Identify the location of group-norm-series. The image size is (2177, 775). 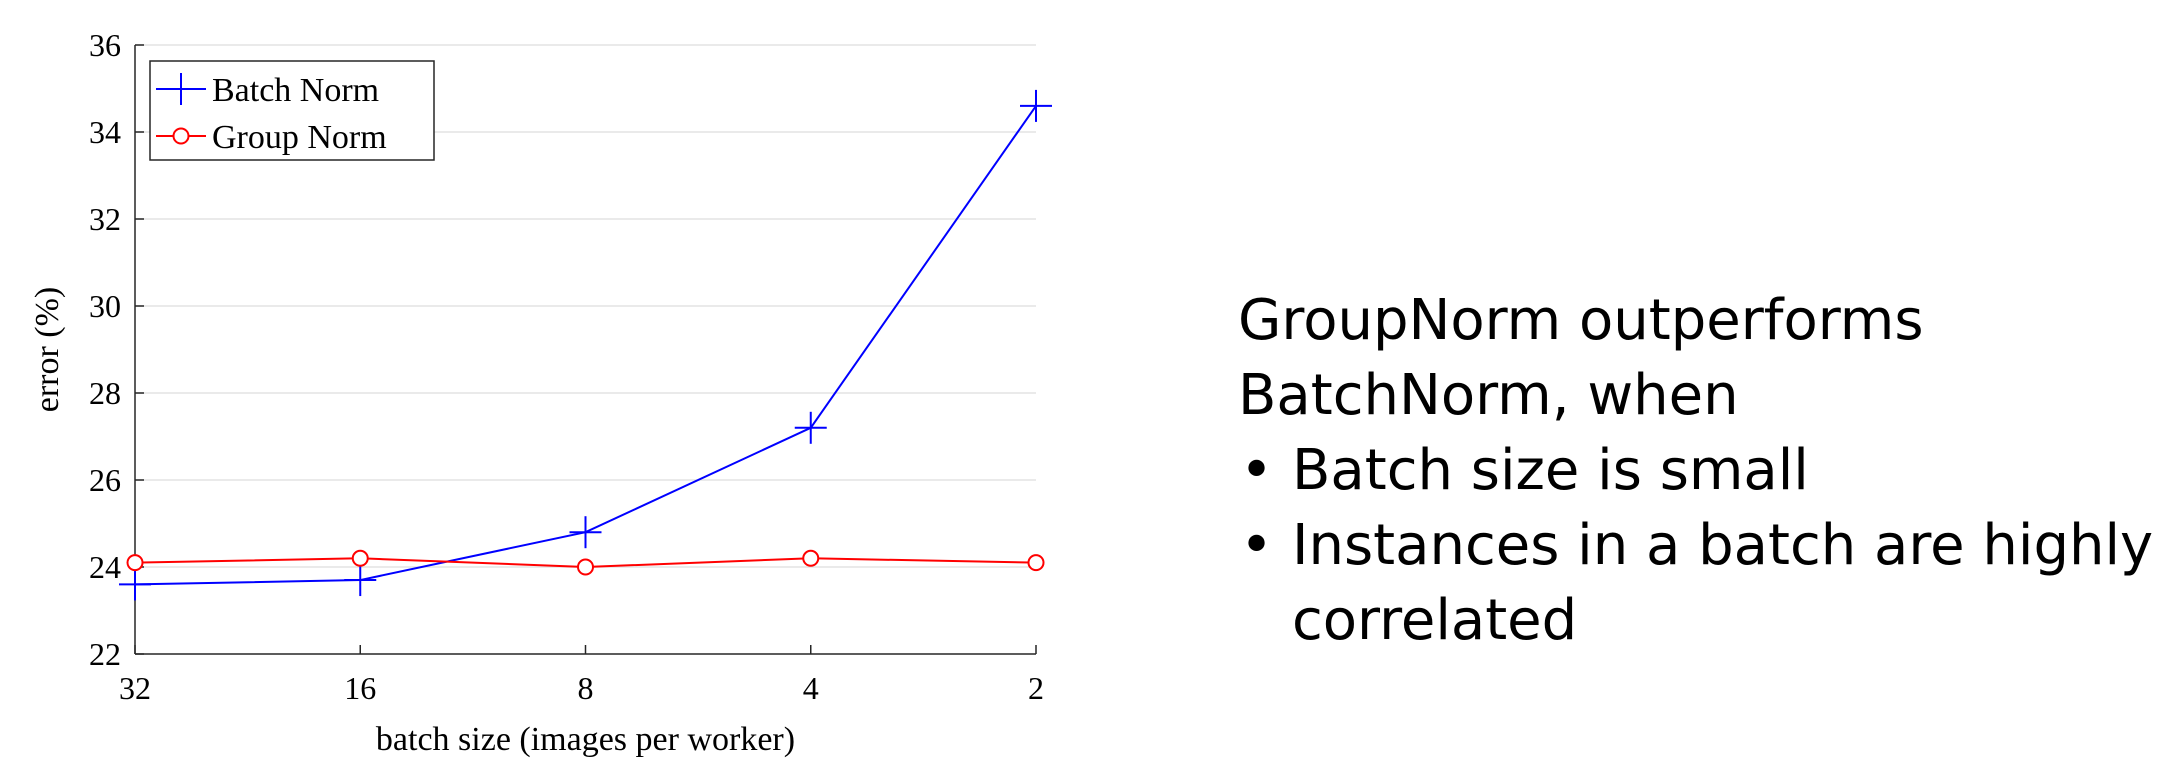
(585, 562).